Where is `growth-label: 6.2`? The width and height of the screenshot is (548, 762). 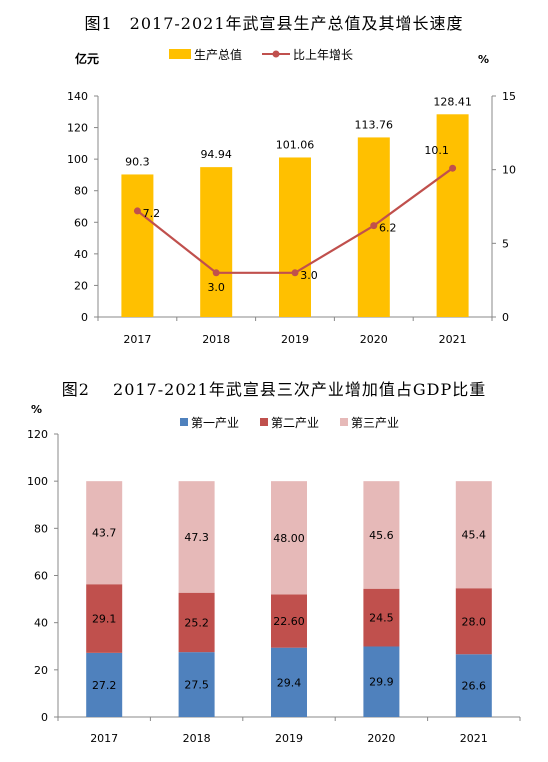
growth-label: 6.2 is located at coordinates (388, 228).